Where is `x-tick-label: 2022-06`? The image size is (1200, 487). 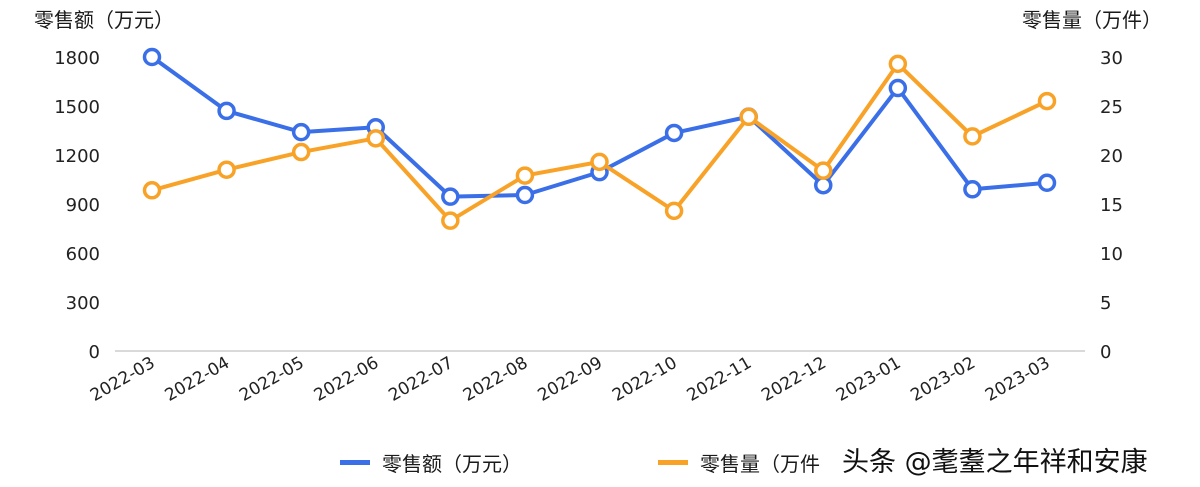
x-tick-label: 2022-06 is located at coordinates (347, 379).